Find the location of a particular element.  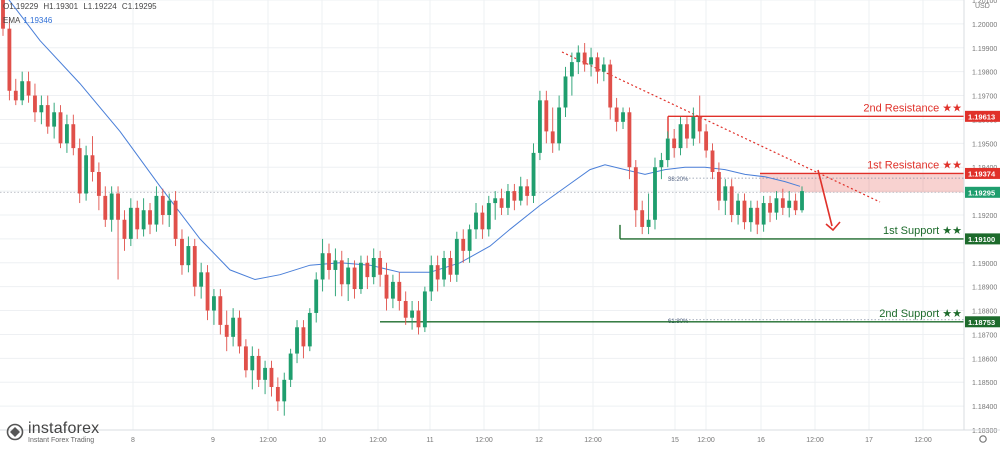

ema-legend: EMA 1.19346 is located at coordinates (27, 20).